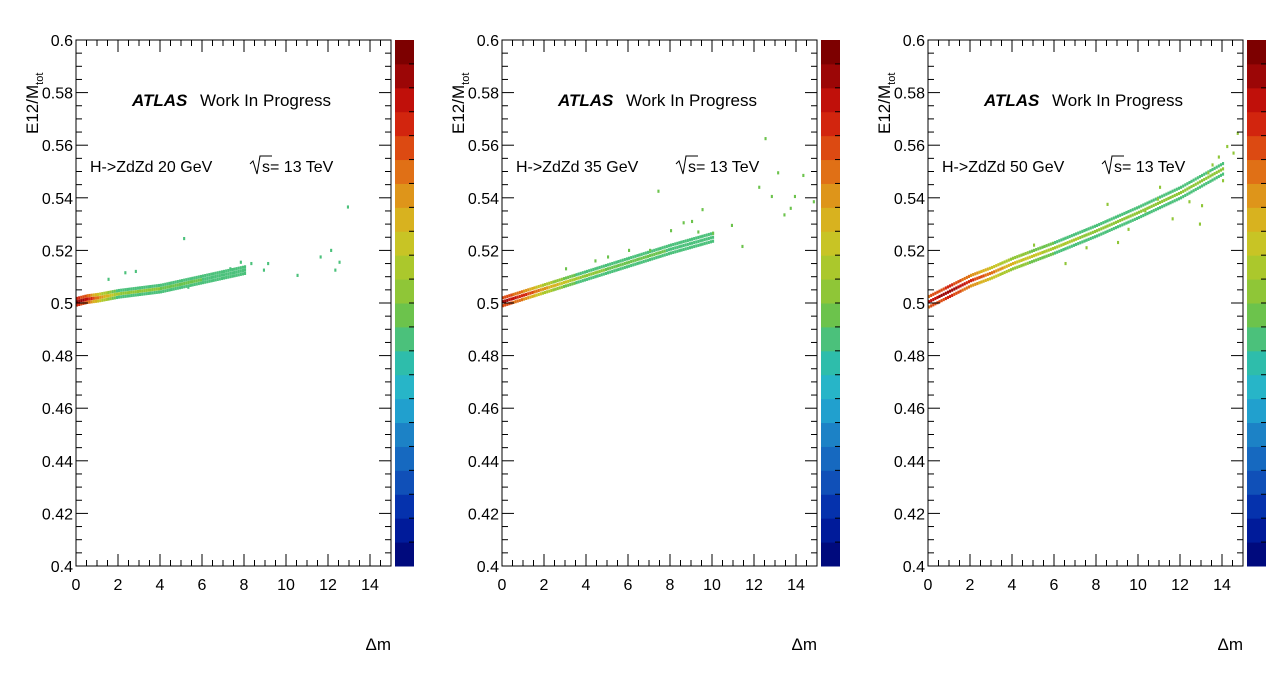  I want to click on color-scale-bar, so click(404, 303).